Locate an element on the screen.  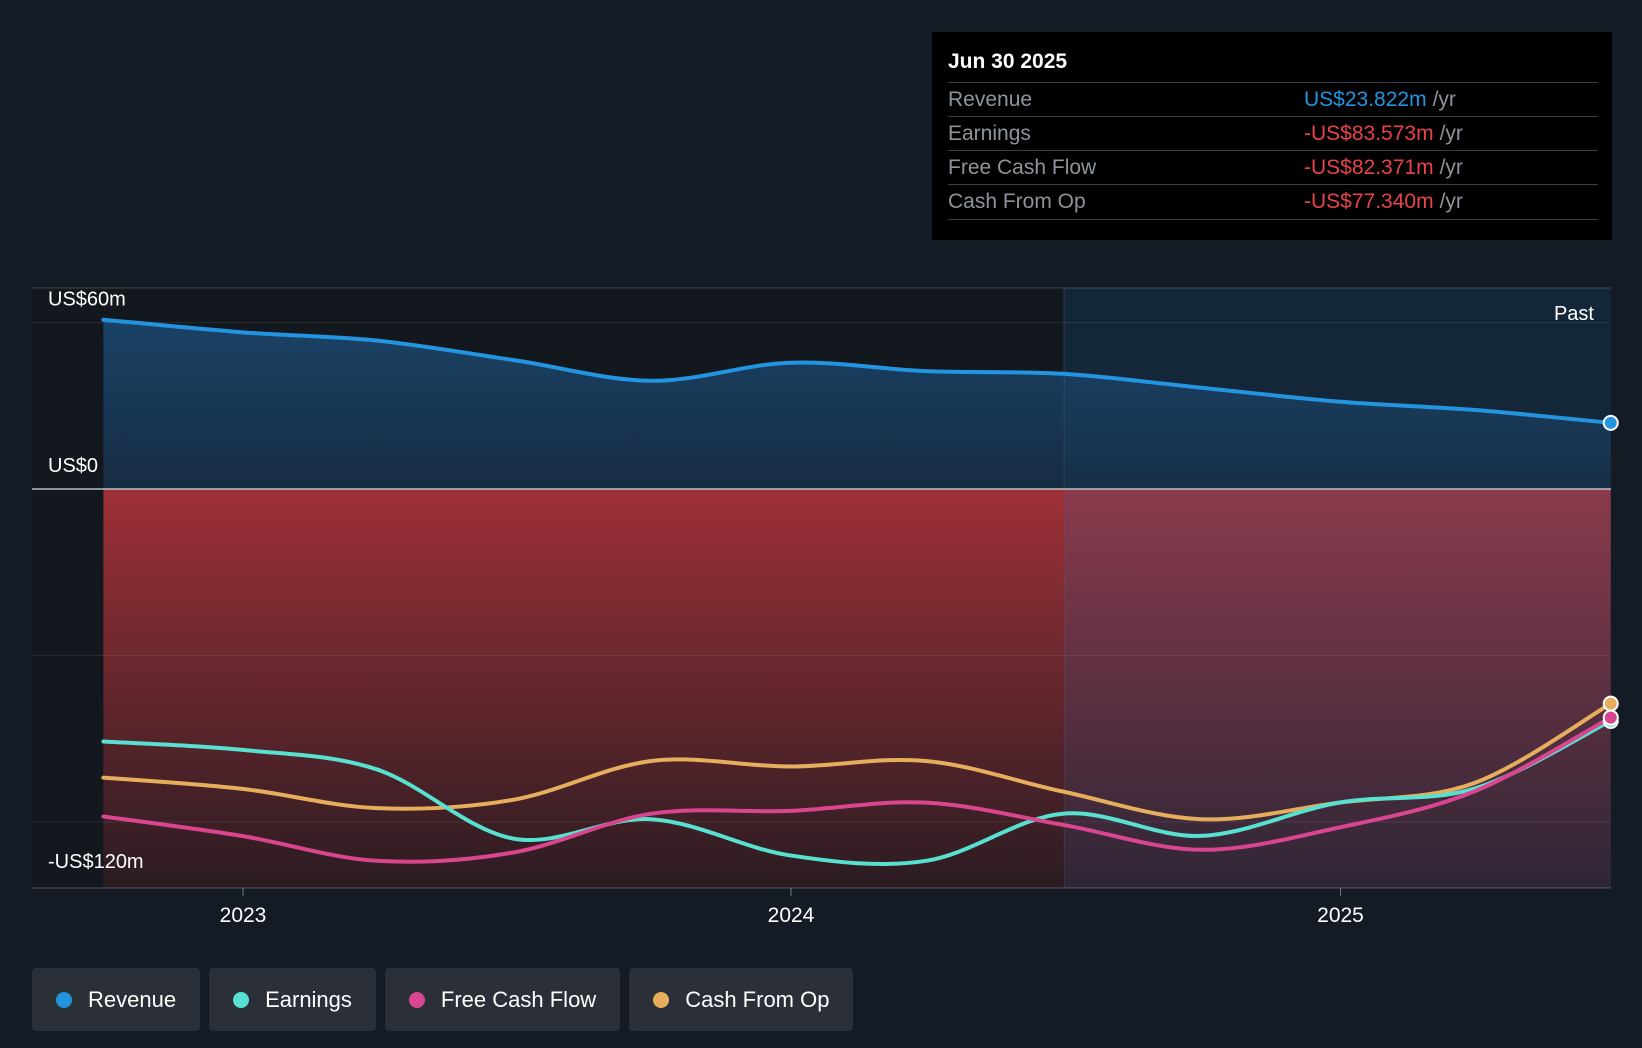
x-tick-label: 2023 is located at coordinates (243, 915).